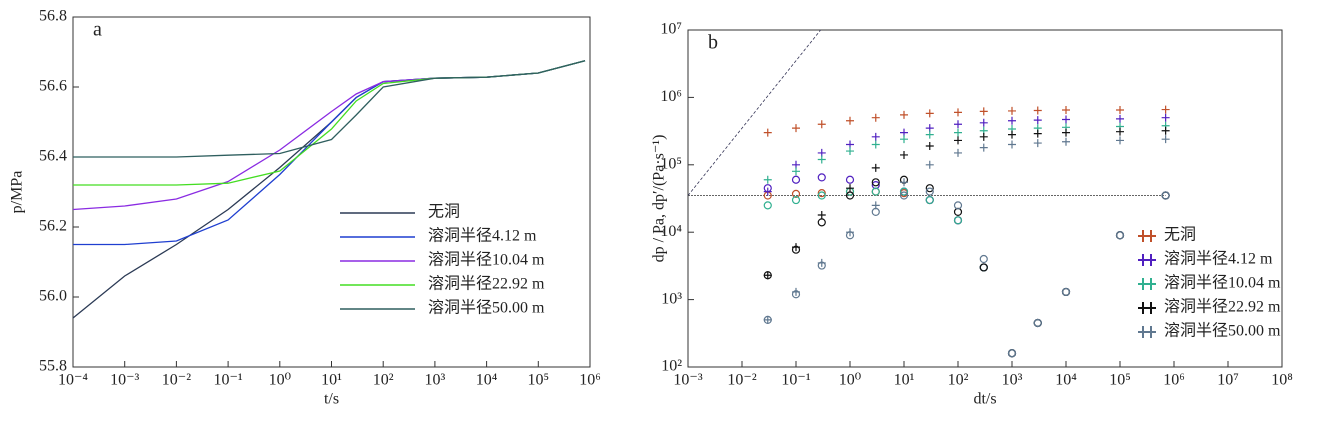 This screenshot has width=1324, height=426. Describe the element at coordinates (1174, 380) in the screenshot. I see `x-tick-label: 10⁶` at that location.